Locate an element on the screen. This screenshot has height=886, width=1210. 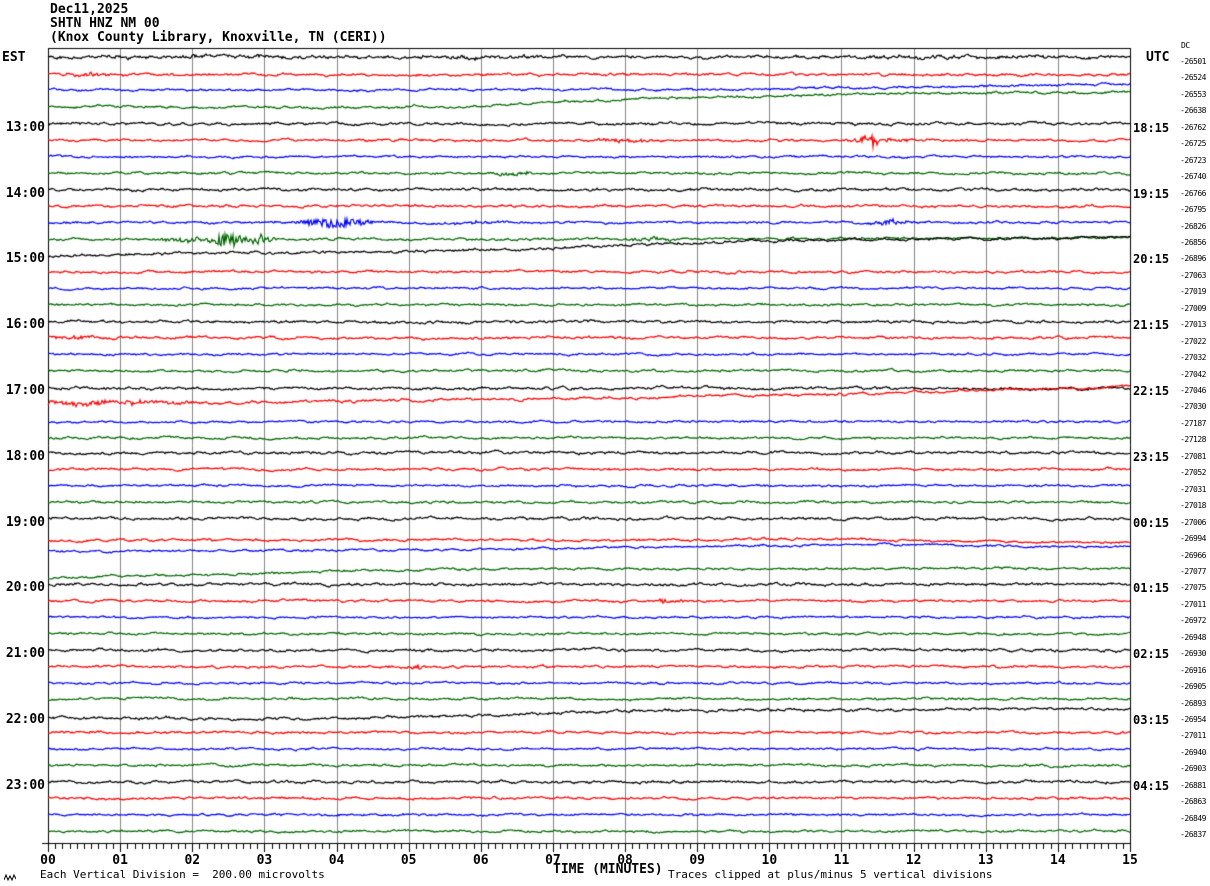
dc-value-label: -27081 is located at coordinates (1193, 456).